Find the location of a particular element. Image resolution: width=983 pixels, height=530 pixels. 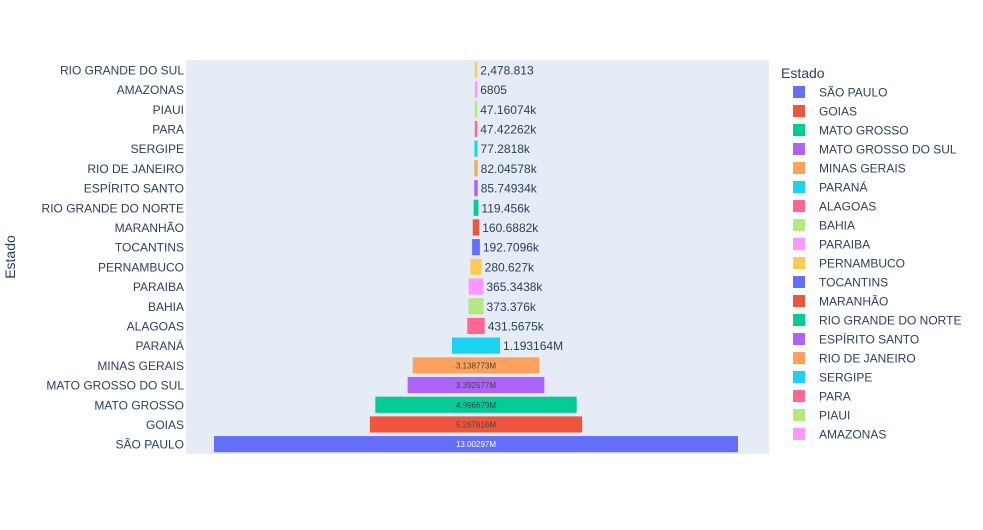

legend-label: PARANÁ is located at coordinates (843, 187).